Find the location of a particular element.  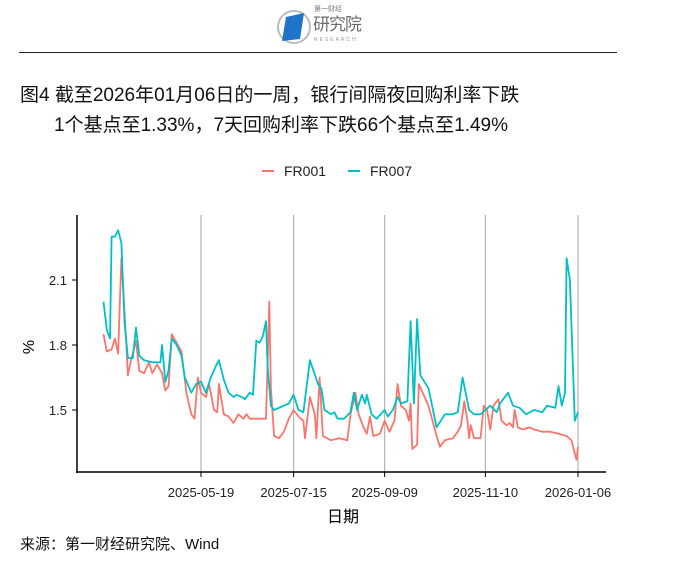

logo-sub-text: RESEARCH is located at coordinates (336, 40).